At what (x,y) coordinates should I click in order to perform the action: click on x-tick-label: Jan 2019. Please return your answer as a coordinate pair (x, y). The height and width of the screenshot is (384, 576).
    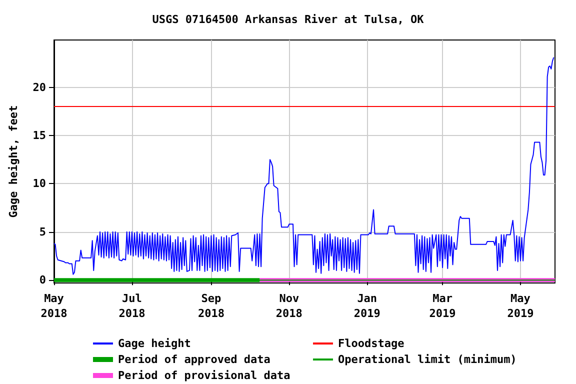
    Looking at the image, I should click on (367, 306).